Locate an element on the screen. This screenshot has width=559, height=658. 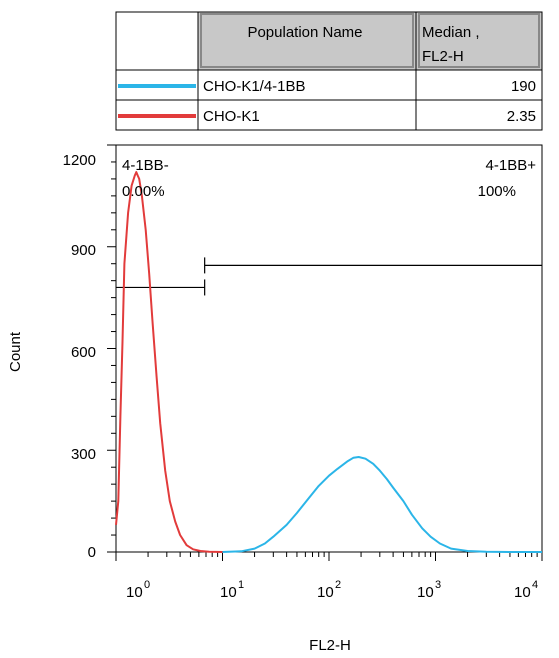
header-median-line1: Median , is located at coordinates (451, 32).